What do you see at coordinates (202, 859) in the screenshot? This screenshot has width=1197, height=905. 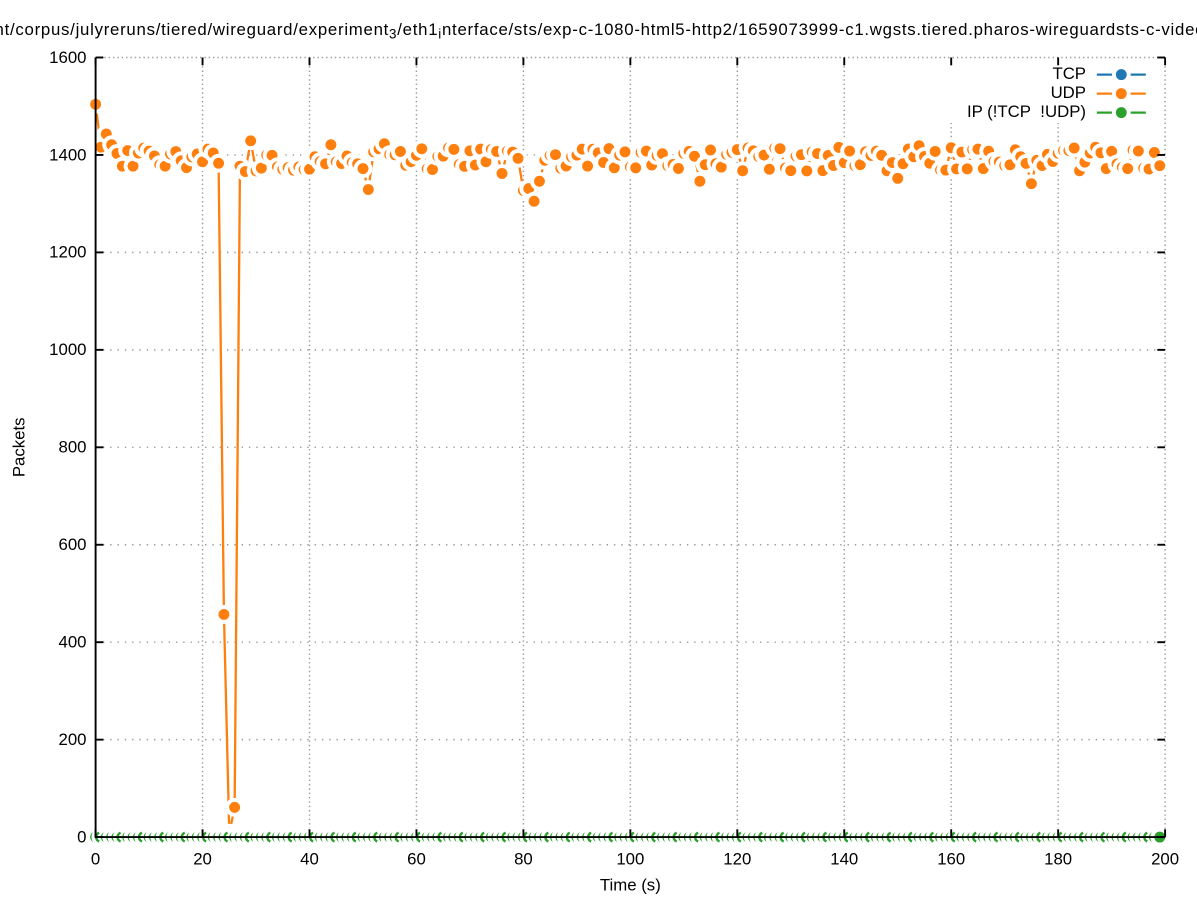 I see `svg-text: 20` at bounding box center [202, 859].